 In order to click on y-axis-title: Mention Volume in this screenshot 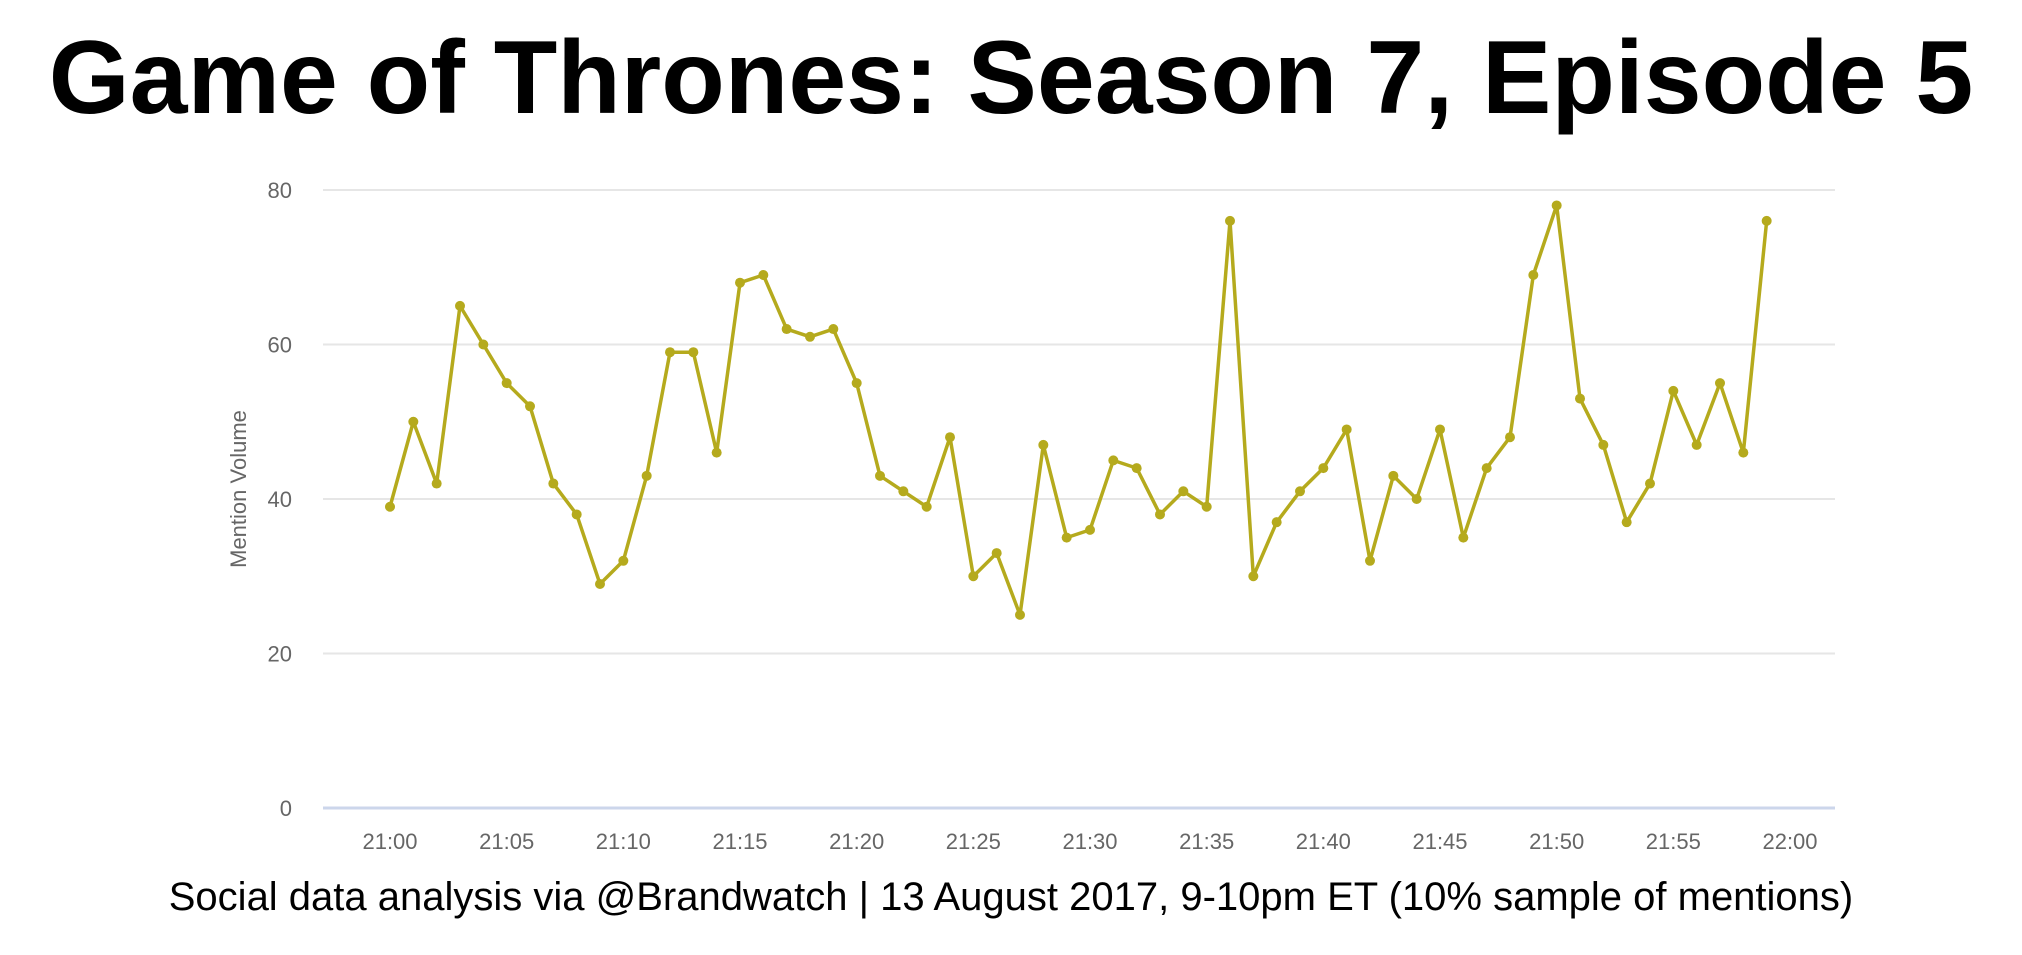, I will do `click(238, 489)`.